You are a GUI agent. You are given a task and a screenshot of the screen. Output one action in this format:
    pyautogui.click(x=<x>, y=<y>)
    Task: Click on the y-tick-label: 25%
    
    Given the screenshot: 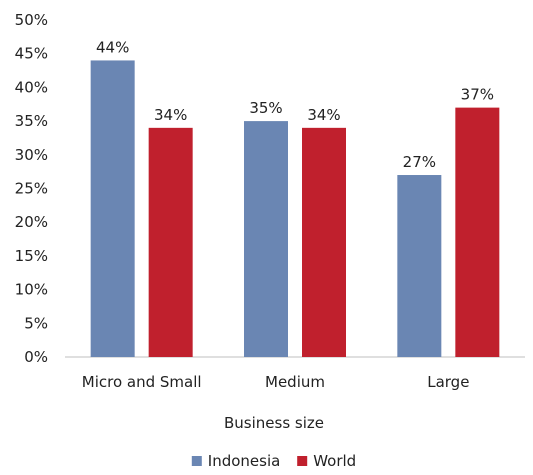 What is the action you would take?
    pyautogui.click(x=31, y=189)
    